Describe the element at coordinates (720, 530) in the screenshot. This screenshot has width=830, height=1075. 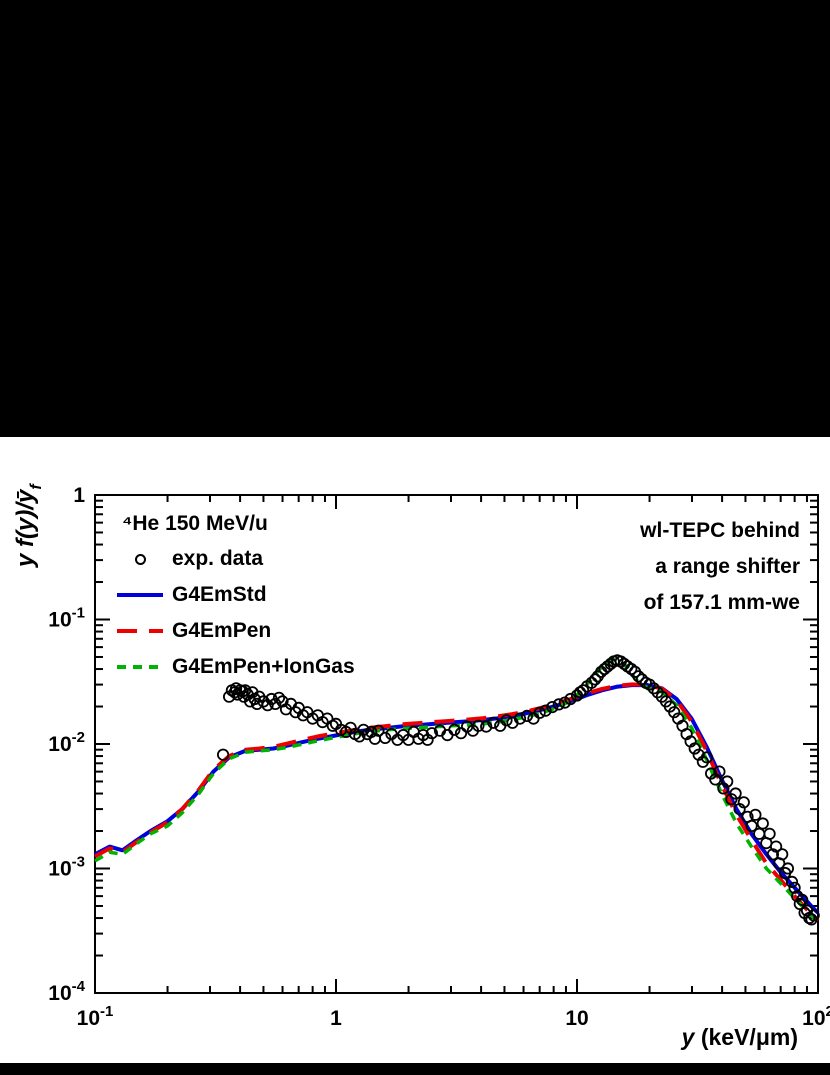
I see `annotation-line-1: wl-TEPC behind` at that location.